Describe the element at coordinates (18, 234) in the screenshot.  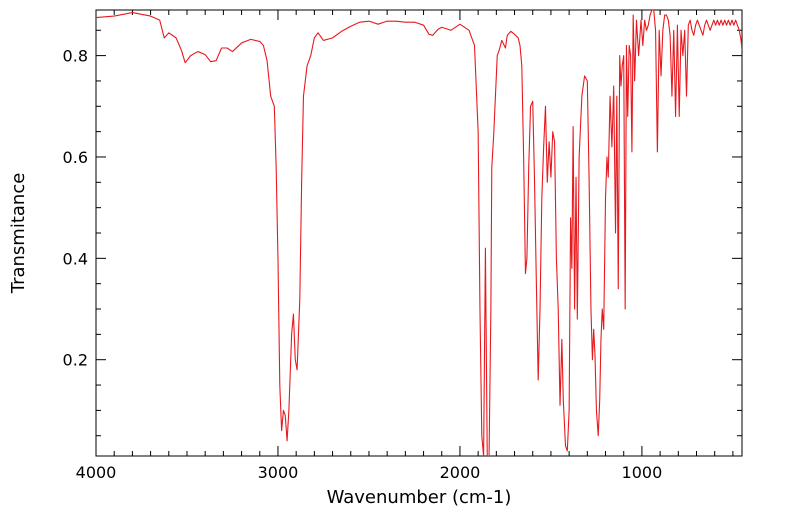
I see `y-axis-title: Transmitance` at that location.